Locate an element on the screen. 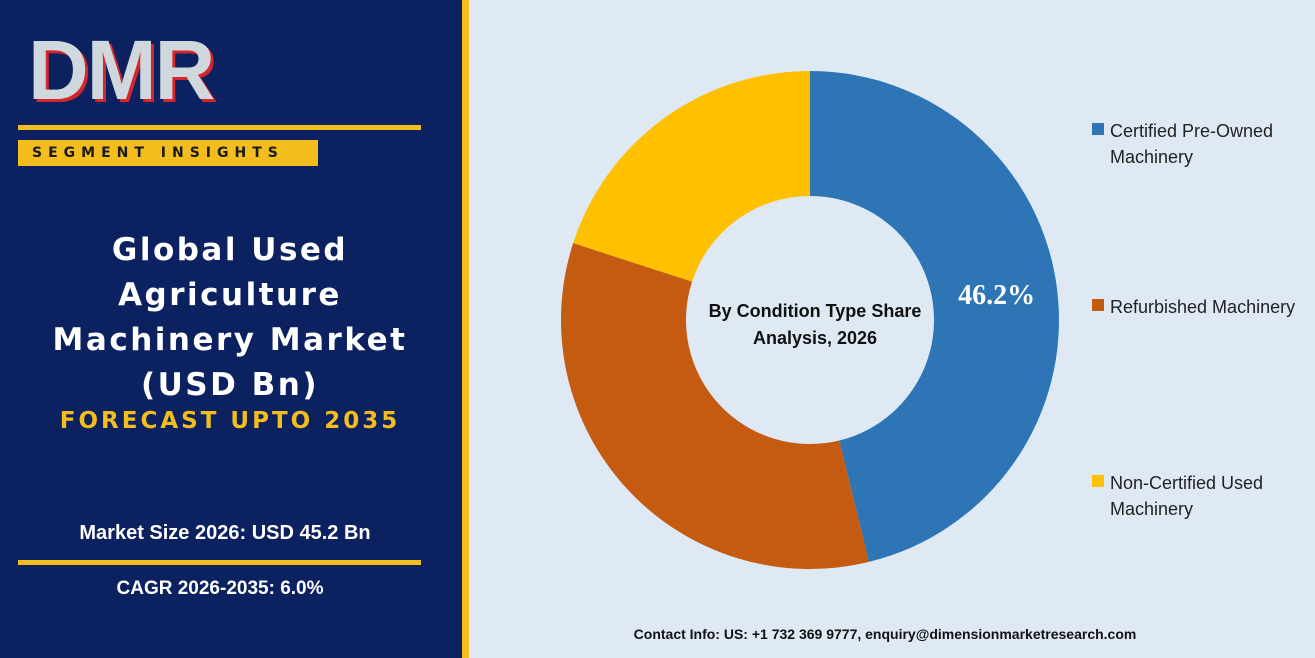 This screenshot has width=1315, height=658. legend-item: Refurbished Machinery is located at coordinates (1197, 307).